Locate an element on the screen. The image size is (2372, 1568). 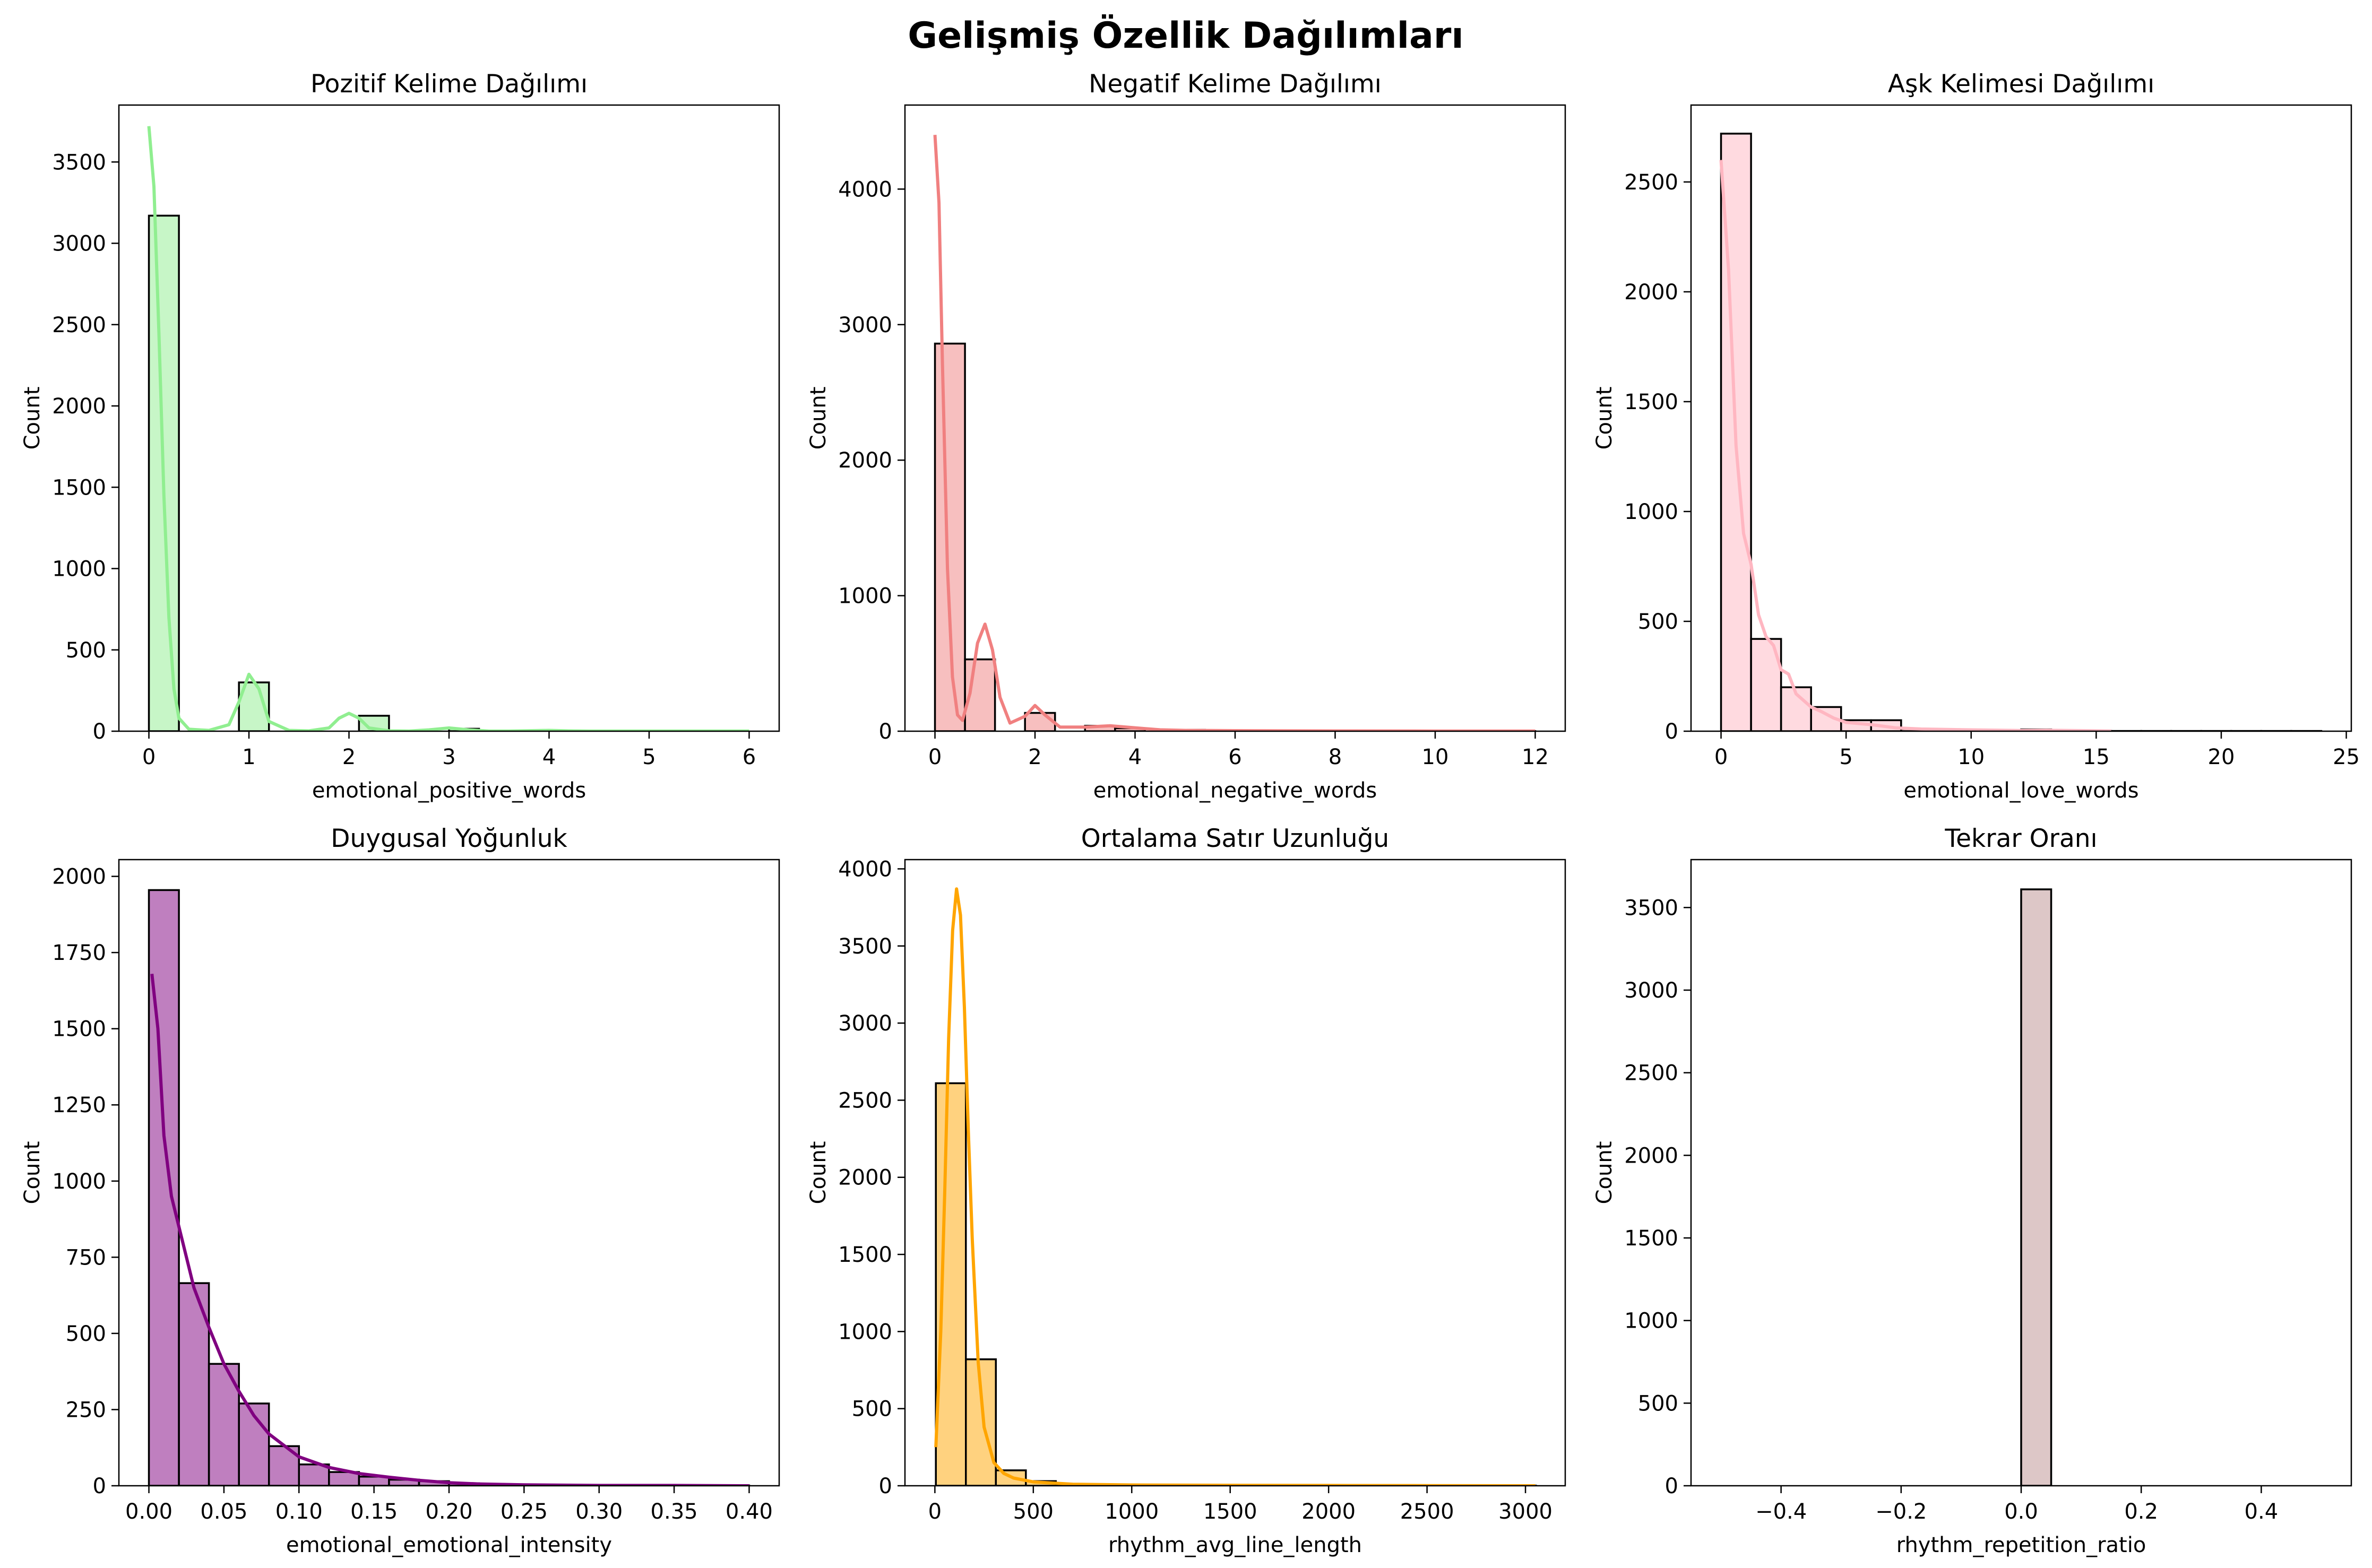
x-tick-label: 0.25 is located at coordinates (524, 1512).